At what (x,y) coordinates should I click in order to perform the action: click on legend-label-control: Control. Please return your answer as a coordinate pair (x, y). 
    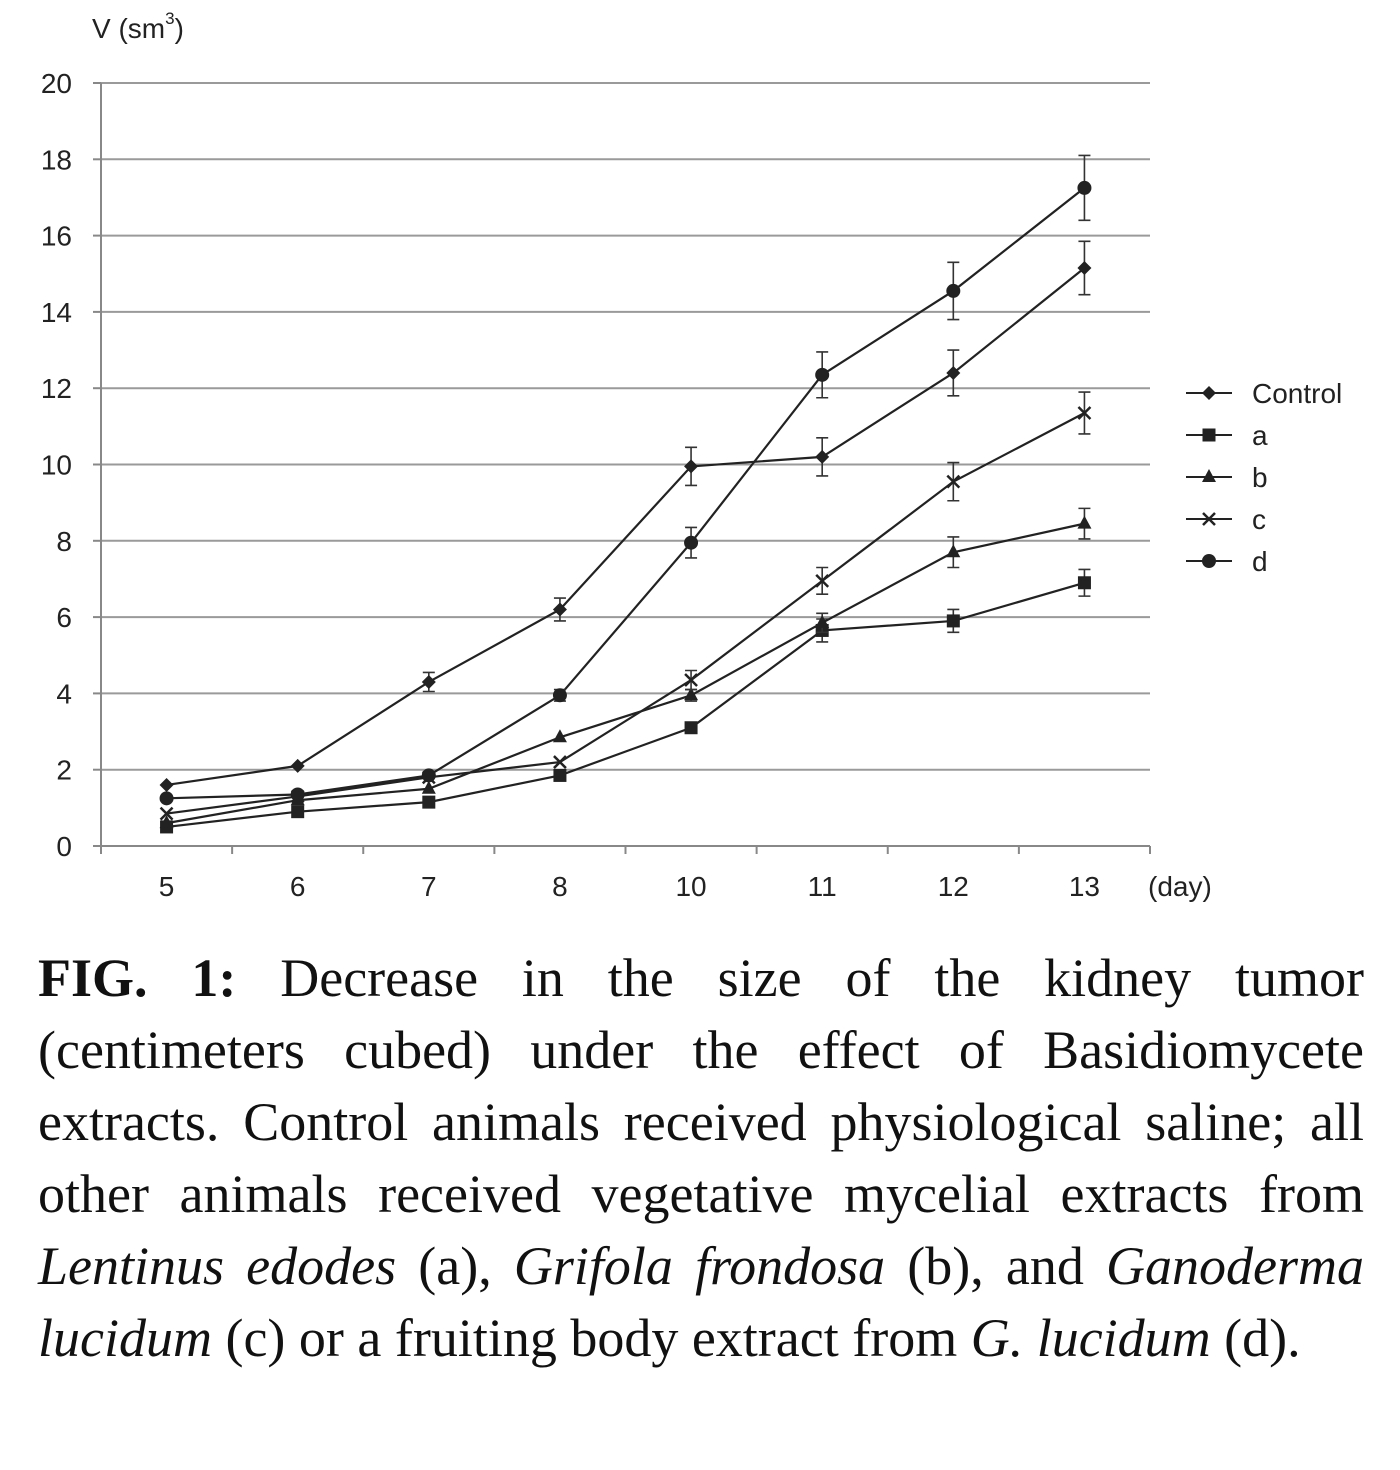
    Looking at the image, I should click on (1297, 393).